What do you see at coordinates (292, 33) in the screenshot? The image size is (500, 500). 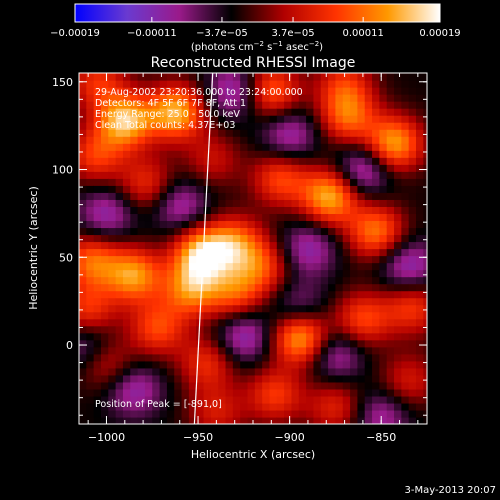 I see `colorbar-tick-label: 3.7e−05` at bounding box center [292, 33].